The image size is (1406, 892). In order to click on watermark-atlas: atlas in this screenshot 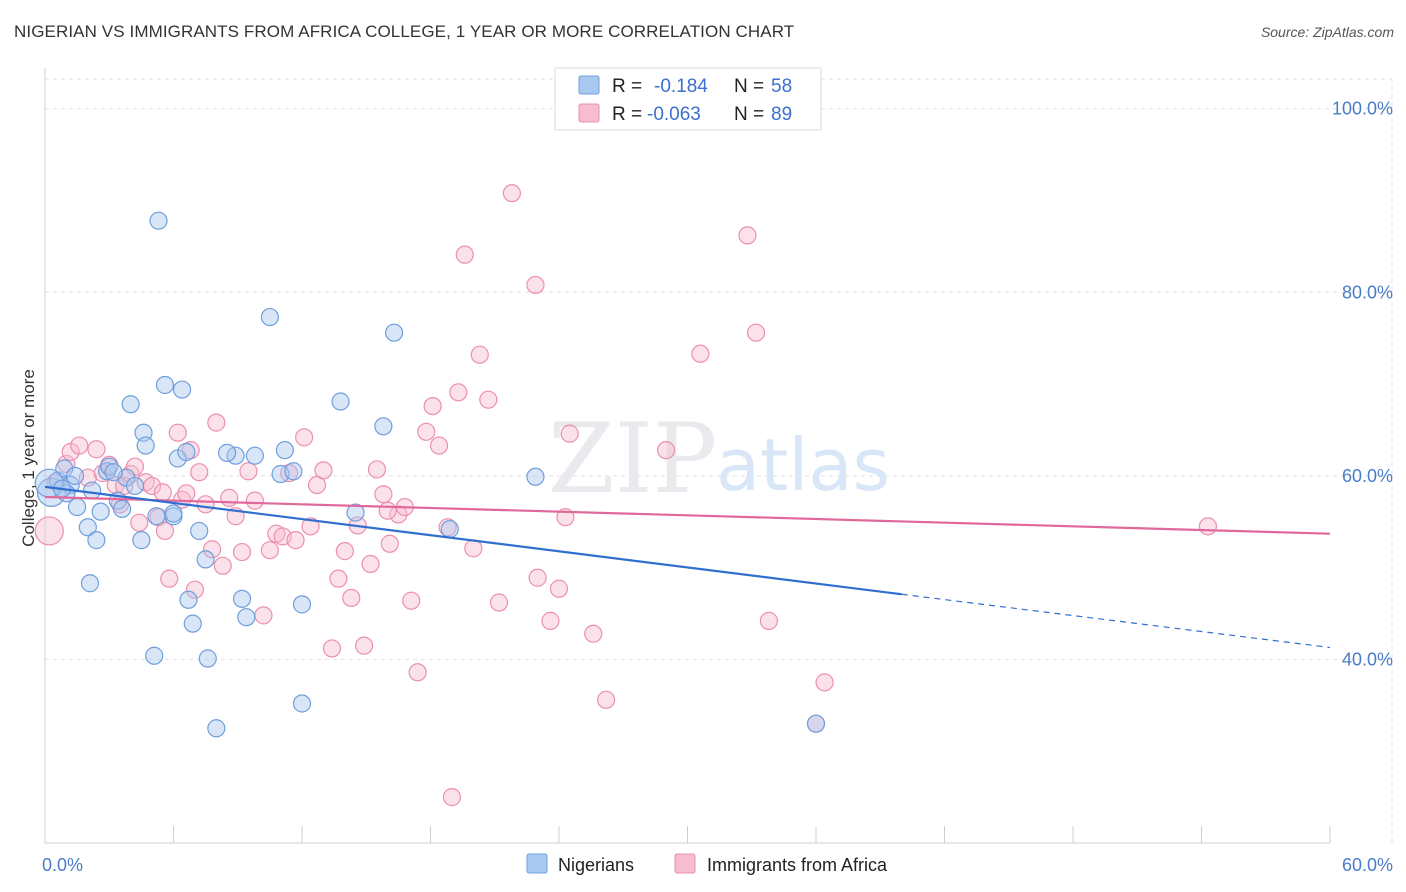, I will do `click(803, 465)`.